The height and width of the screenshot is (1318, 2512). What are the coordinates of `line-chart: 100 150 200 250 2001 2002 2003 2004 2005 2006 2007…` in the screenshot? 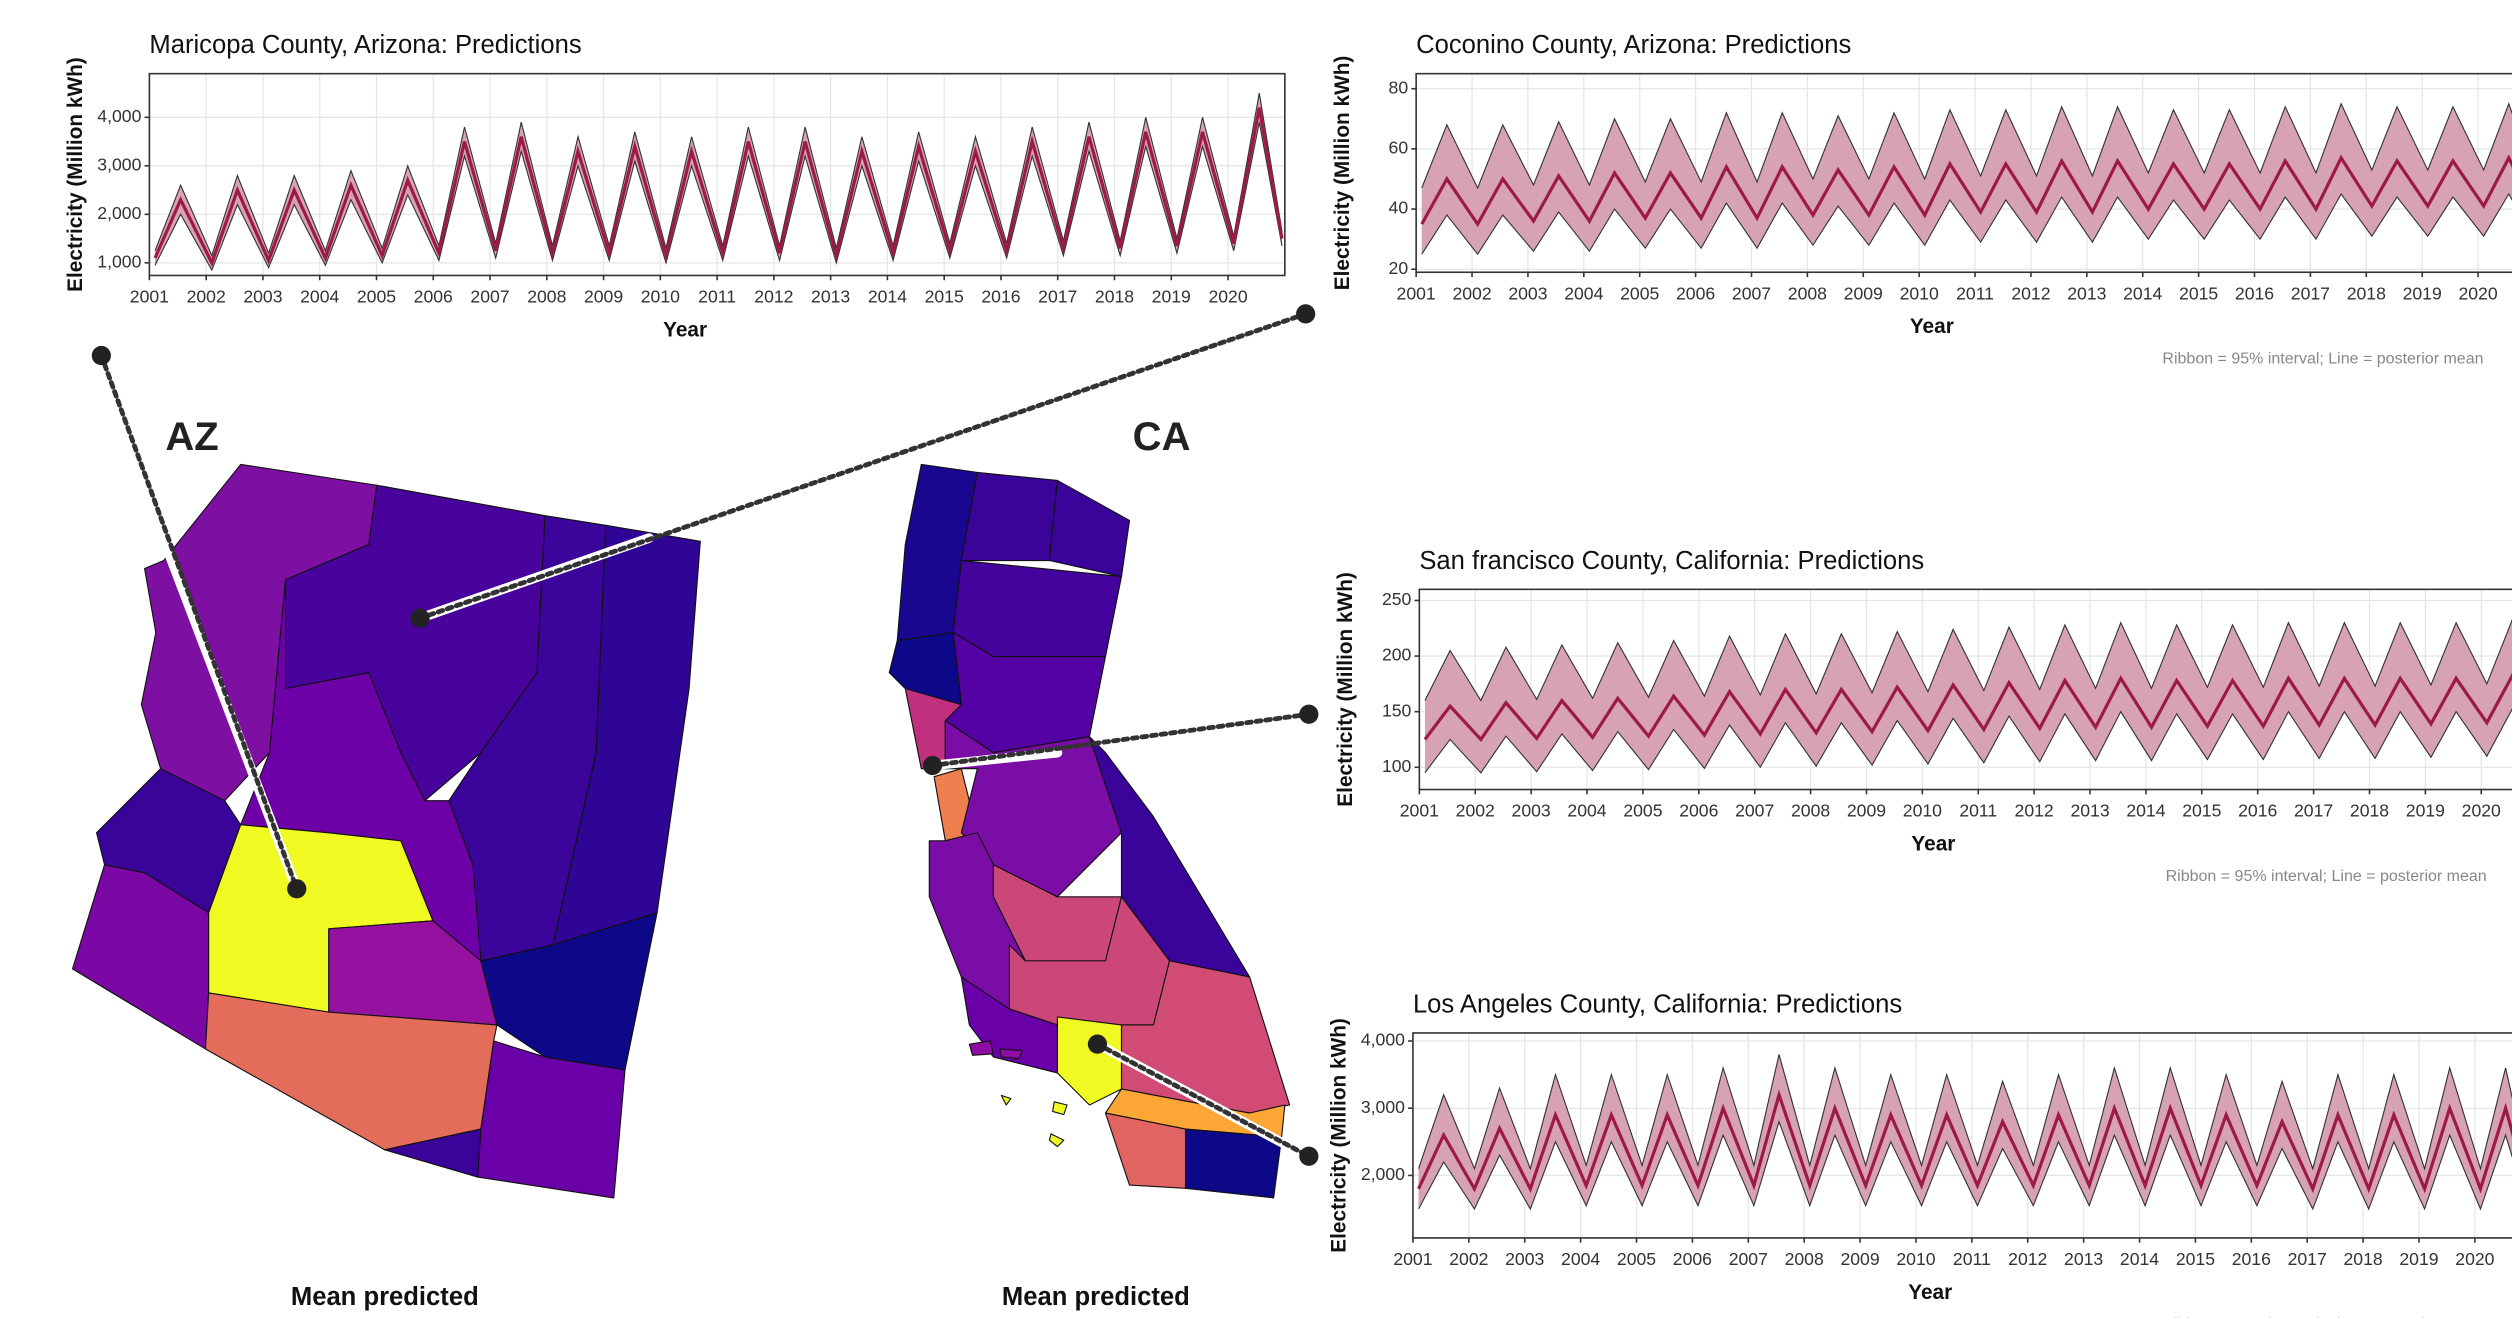 It's located at (1923, 716).